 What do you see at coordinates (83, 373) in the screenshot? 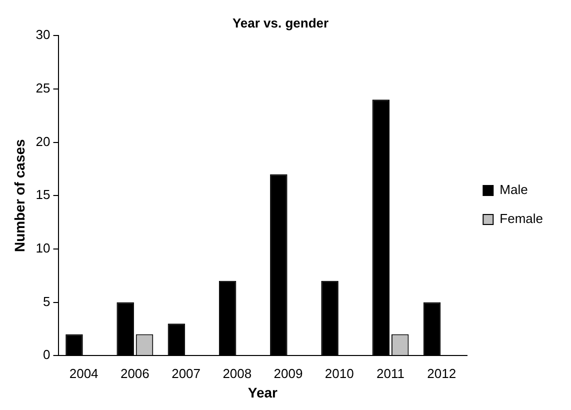
I see `x-tick-label: 2004` at bounding box center [83, 373].